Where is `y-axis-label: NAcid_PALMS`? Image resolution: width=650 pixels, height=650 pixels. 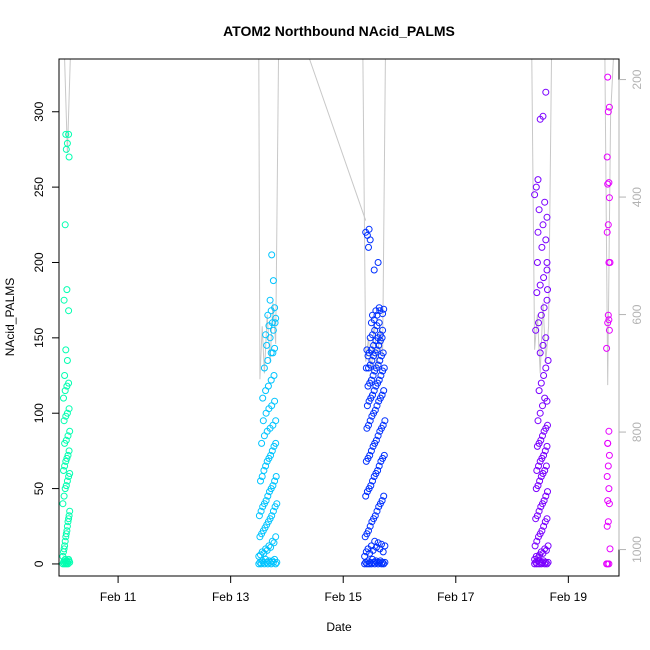 y-axis-label: NAcid_PALMS is located at coordinates (10, 317).